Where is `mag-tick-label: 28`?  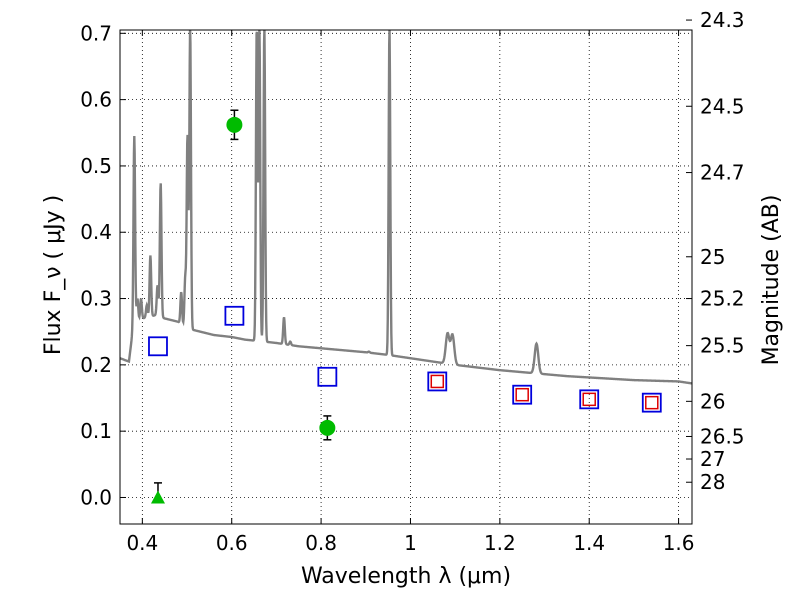
mag-tick-label: 28 is located at coordinates (712, 482).